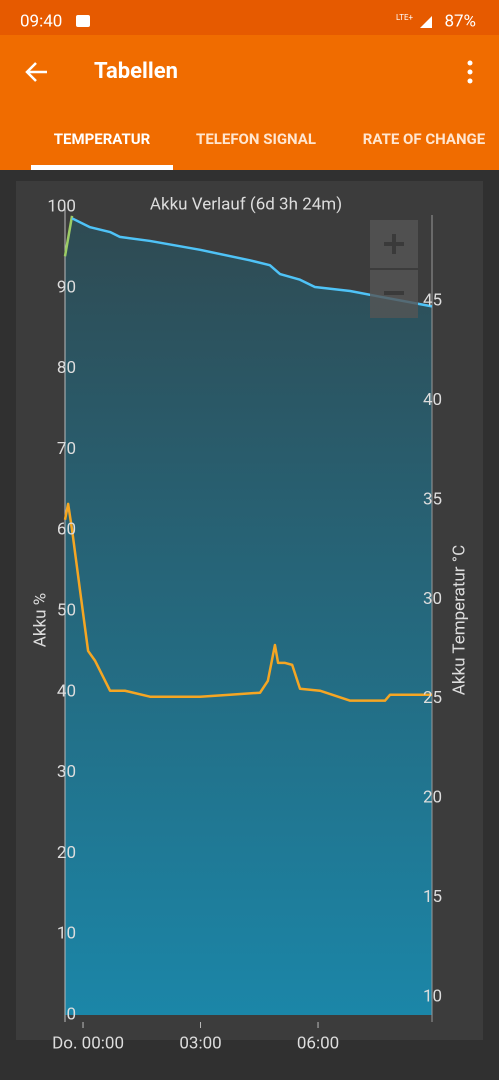  I want to click on y2-tick-label: 15, so click(432, 897).